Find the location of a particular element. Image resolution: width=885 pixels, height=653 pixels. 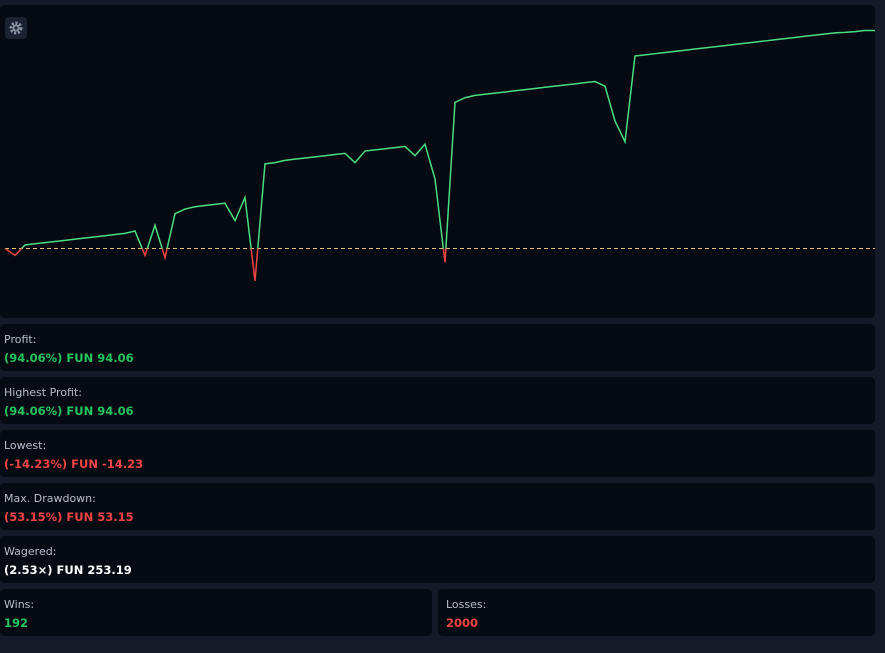

stat-value: (-14.23%) FUN -14.23 is located at coordinates (74, 464).